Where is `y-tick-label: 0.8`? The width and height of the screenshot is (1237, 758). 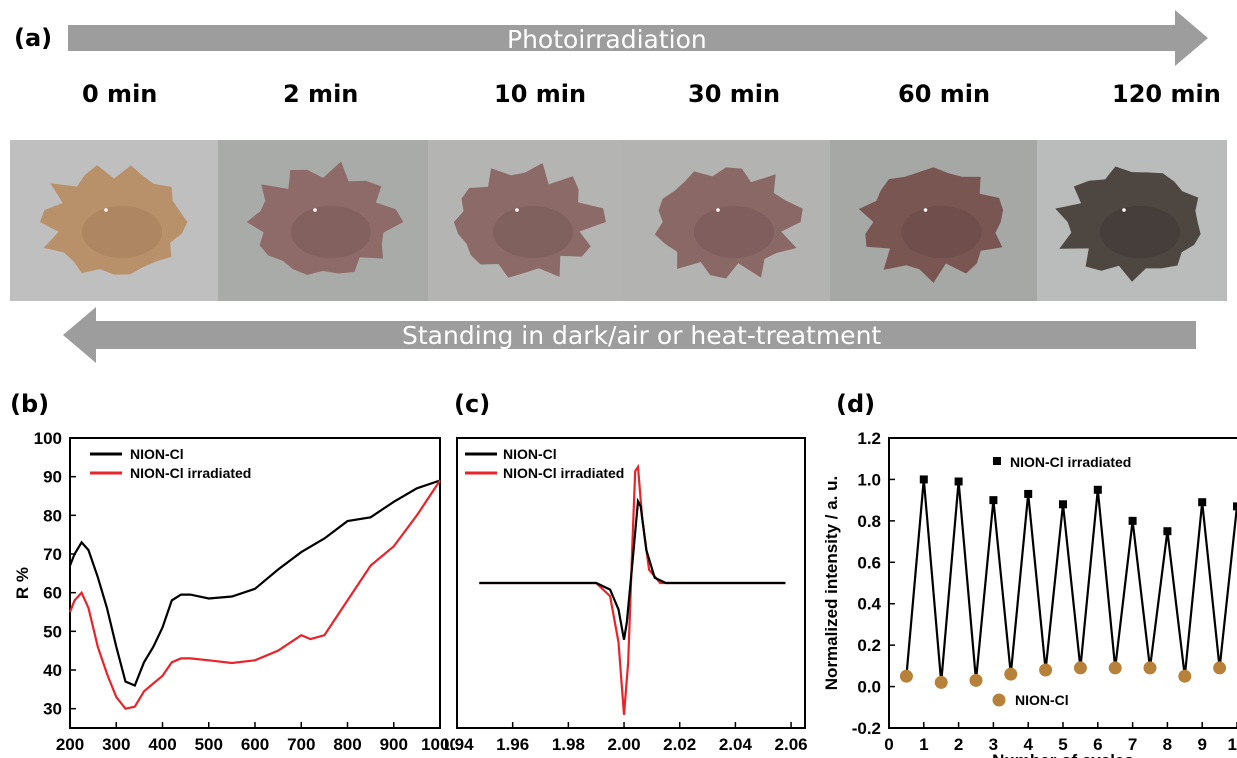
y-tick-label: 0.8 is located at coordinates (869, 521).